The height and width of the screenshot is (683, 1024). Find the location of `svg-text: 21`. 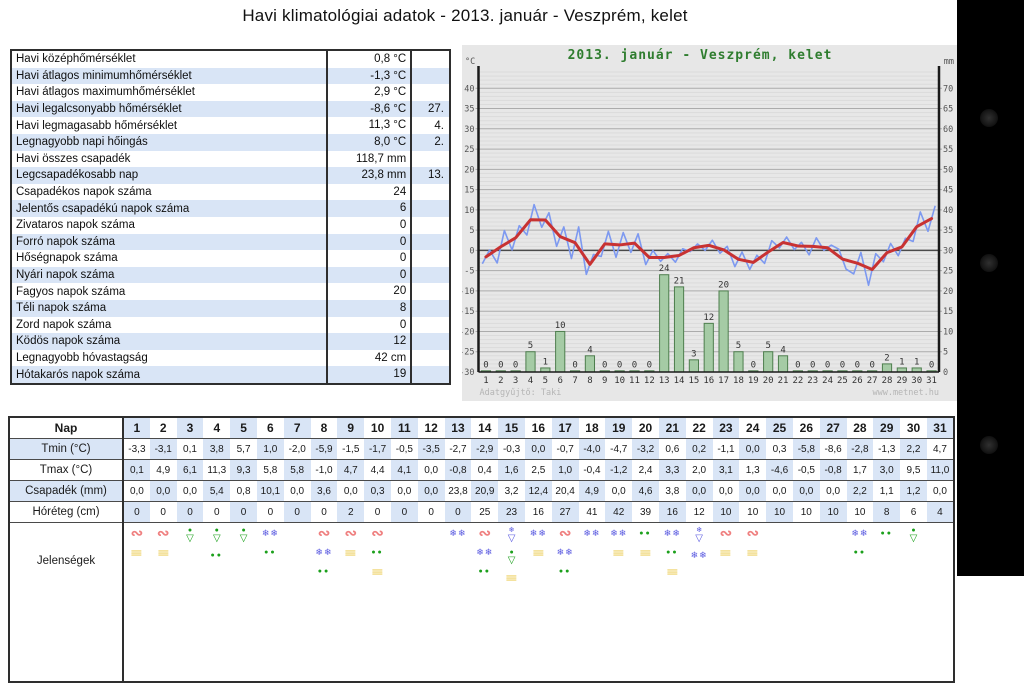

svg-text: 21 is located at coordinates (679, 281).